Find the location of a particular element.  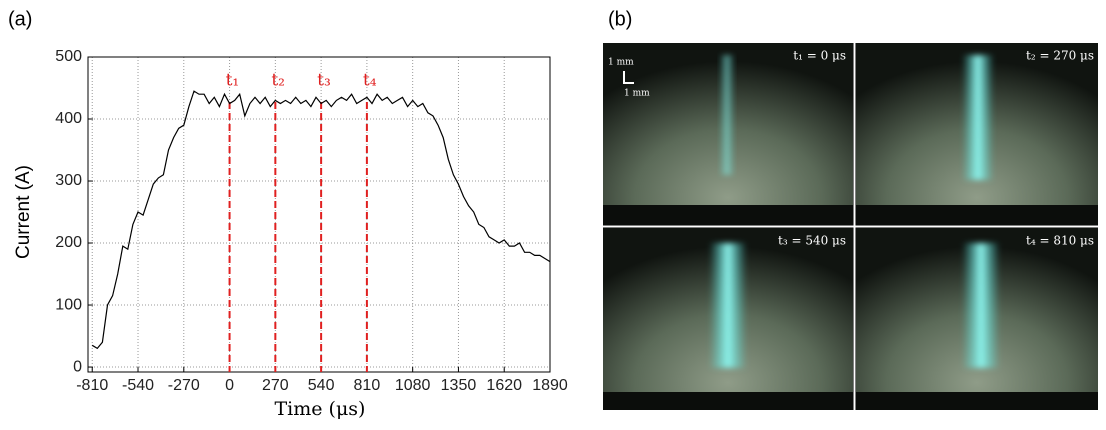

scale-bar is located at coordinates (628, 77).